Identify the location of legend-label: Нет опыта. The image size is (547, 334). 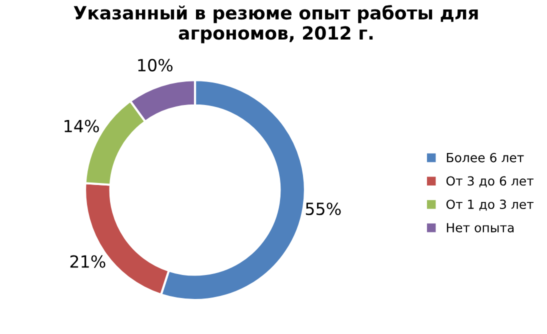
(480, 227).